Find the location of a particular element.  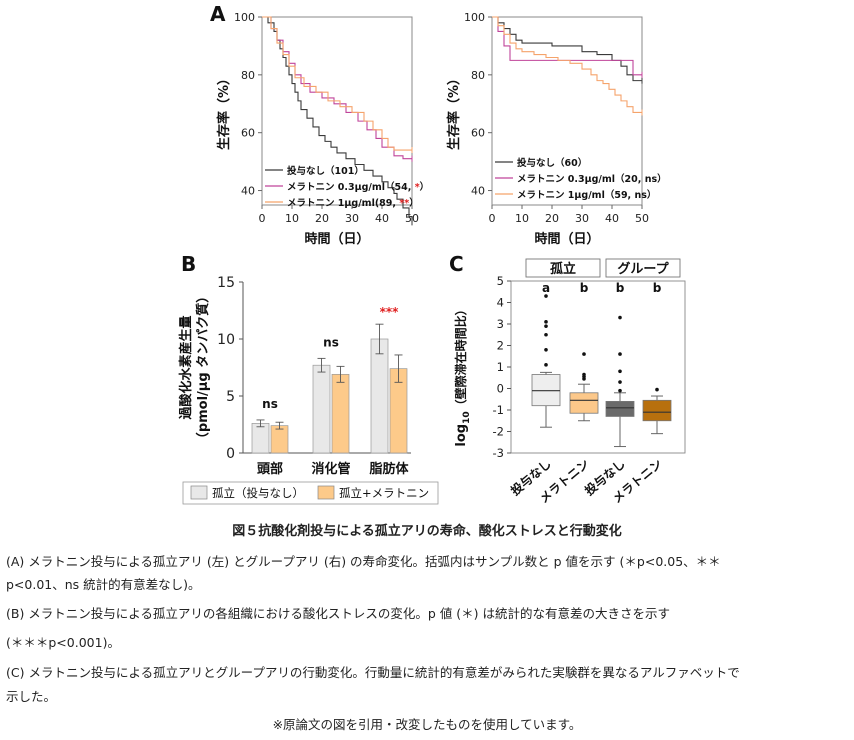

panel-a-group-y-tick-label: 80 is located at coordinates (478, 75).